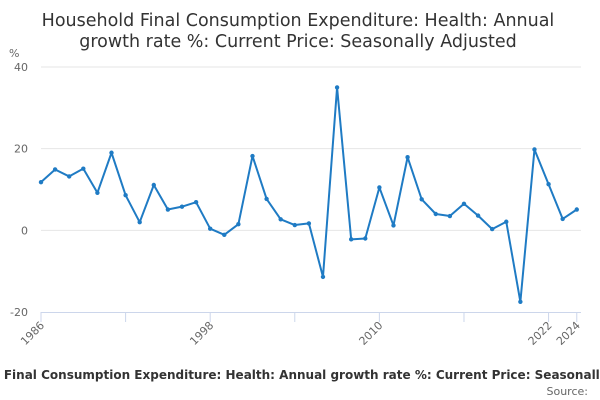 This screenshot has width=600, height=400. Describe the element at coordinates (492, 229) in the screenshot. I see `data-point-2018` at that location.